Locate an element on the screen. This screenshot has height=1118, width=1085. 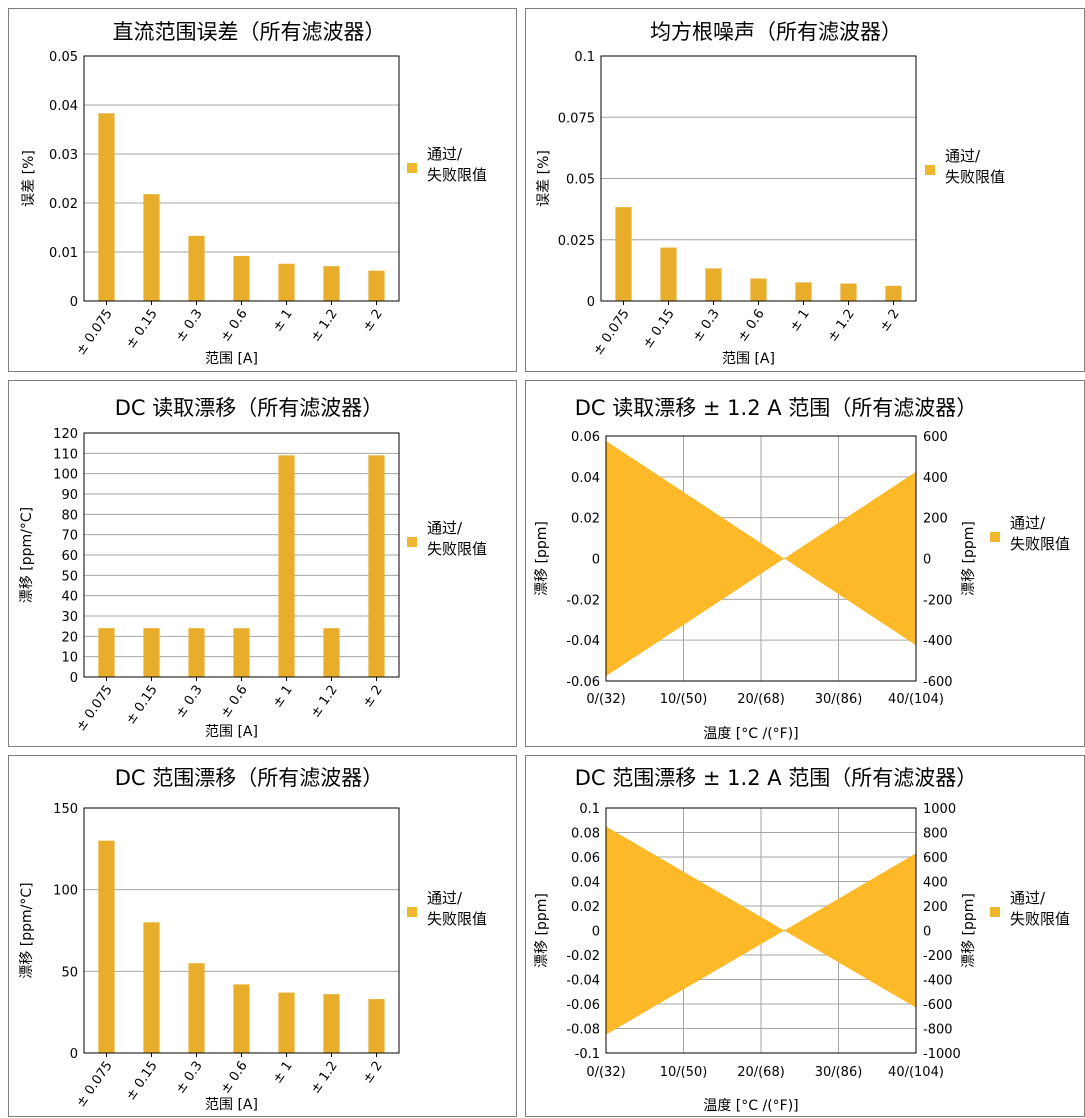
y-tick-label: 50 is located at coordinates (69, 576).